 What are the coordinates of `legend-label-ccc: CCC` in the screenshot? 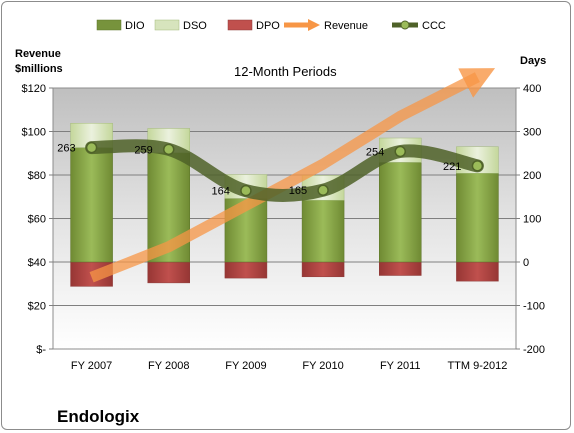 It's located at (434, 26).